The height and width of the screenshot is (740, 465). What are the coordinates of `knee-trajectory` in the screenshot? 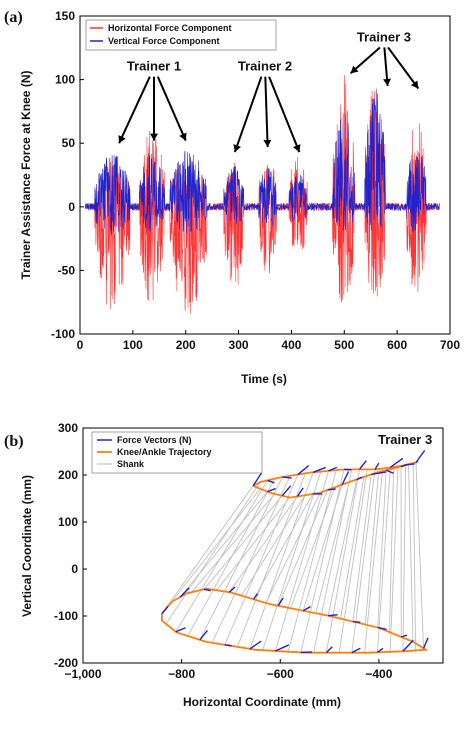 It's located at (335, 479).